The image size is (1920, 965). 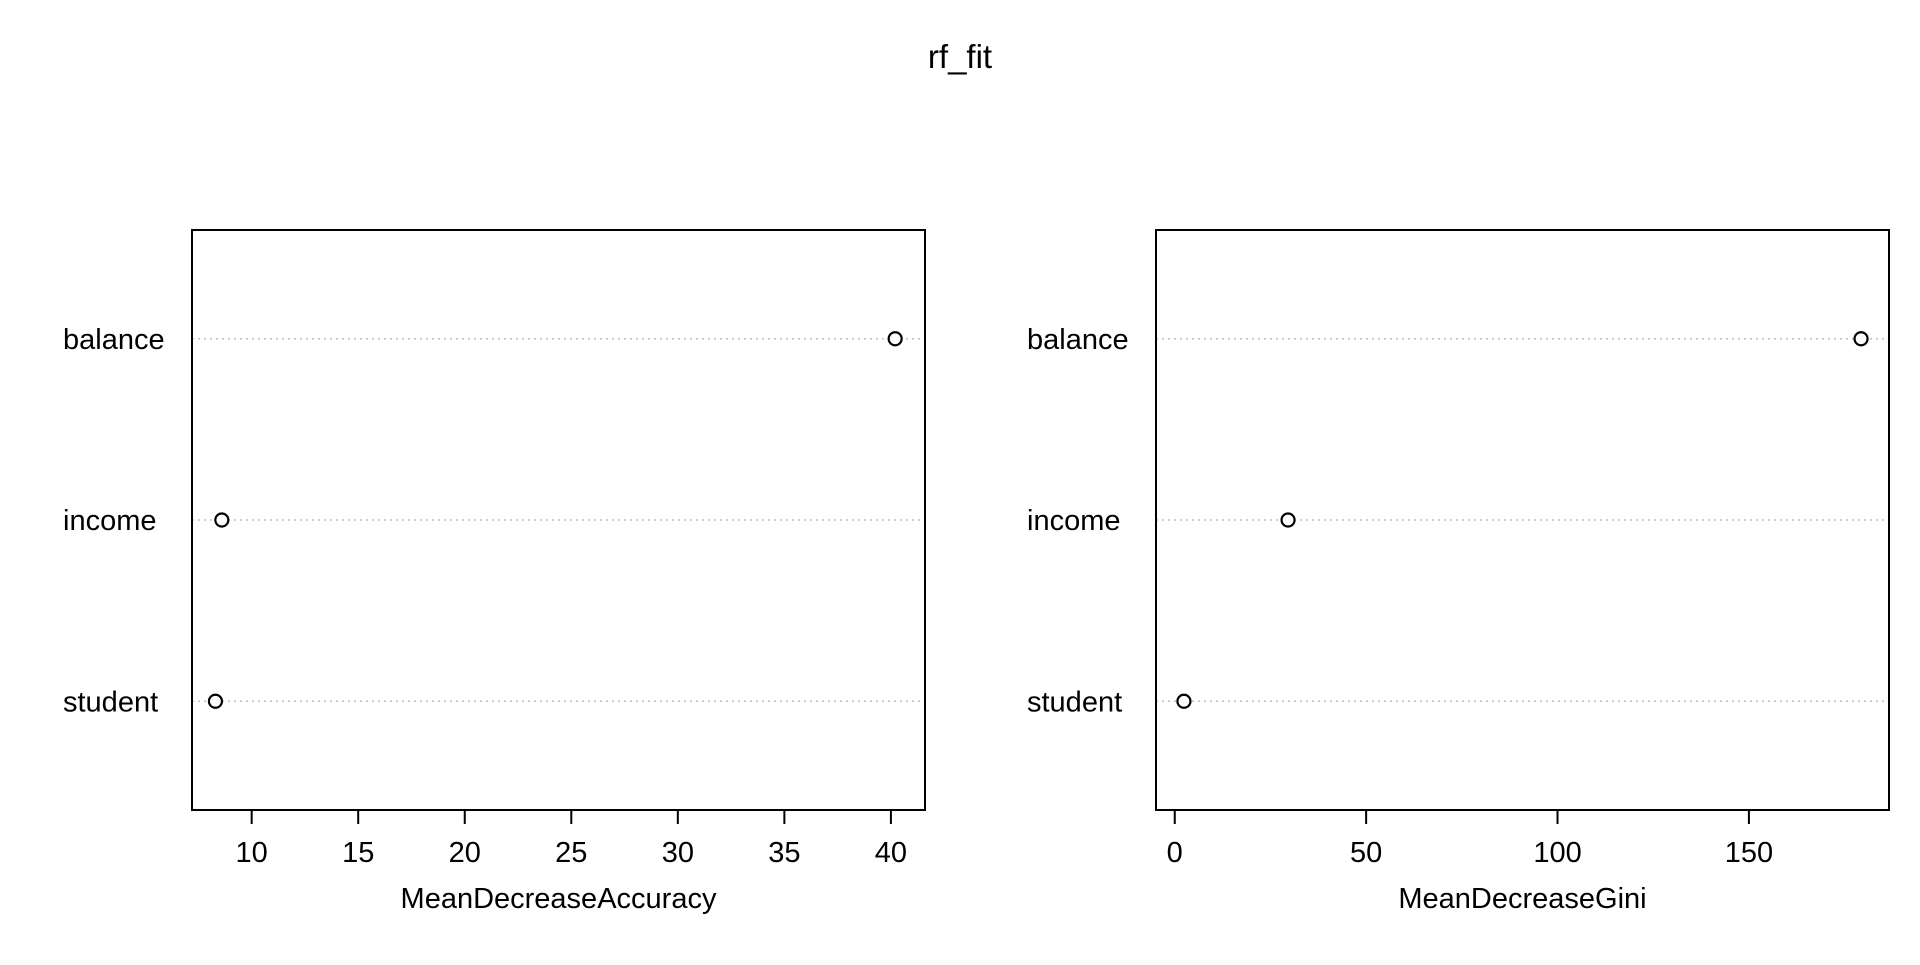 I want to click on x-tick-label: 20, so click(x=465, y=853).